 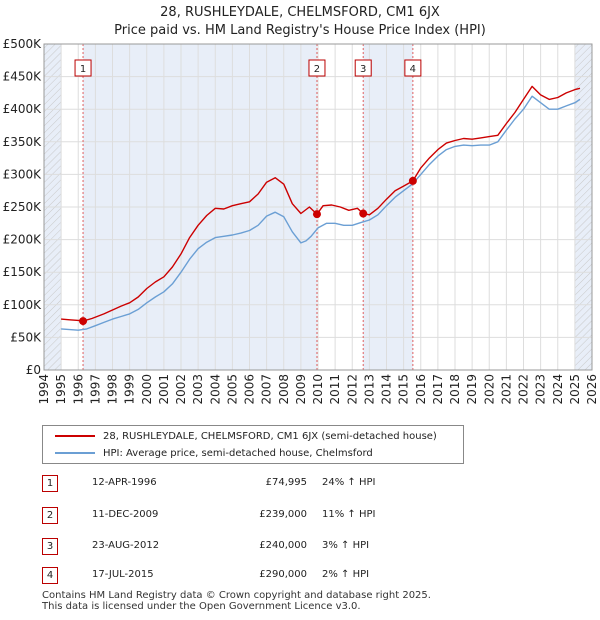 What do you see at coordinates (126, 545) in the screenshot?
I see `sale-date: 23-AUG-2012` at bounding box center [126, 545].